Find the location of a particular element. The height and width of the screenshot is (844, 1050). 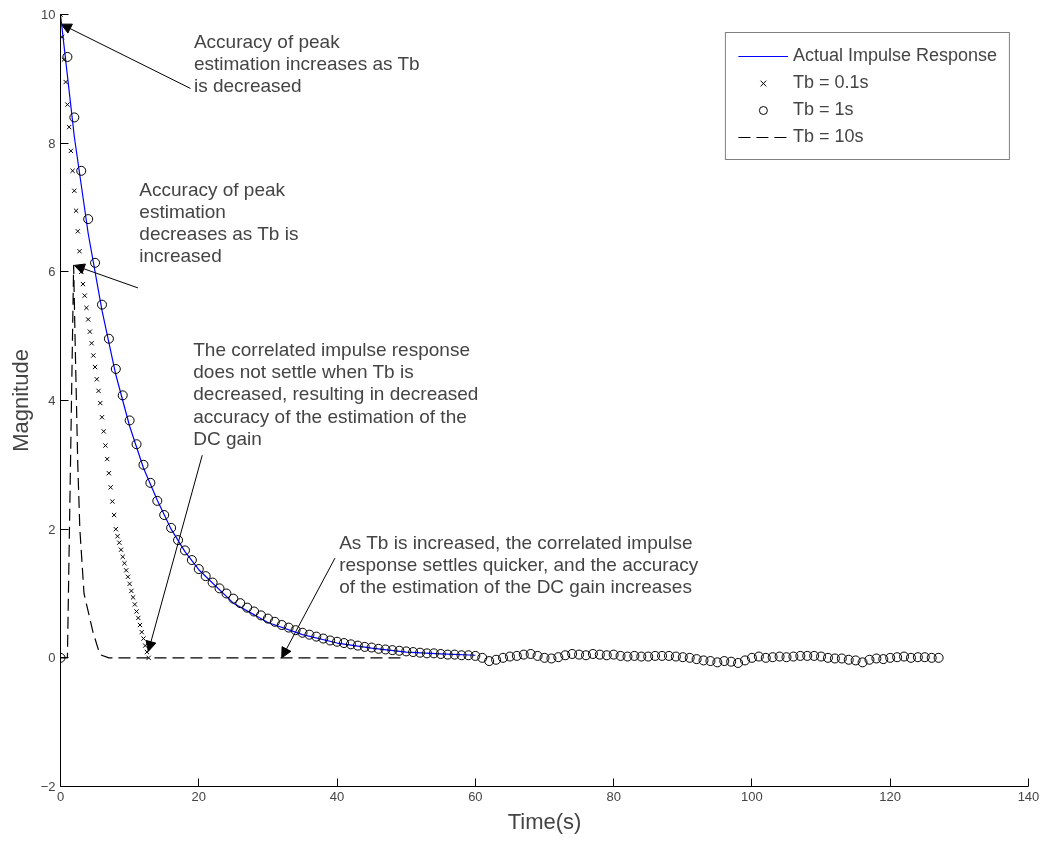

x-tick-label: 40 is located at coordinates (337, 796).